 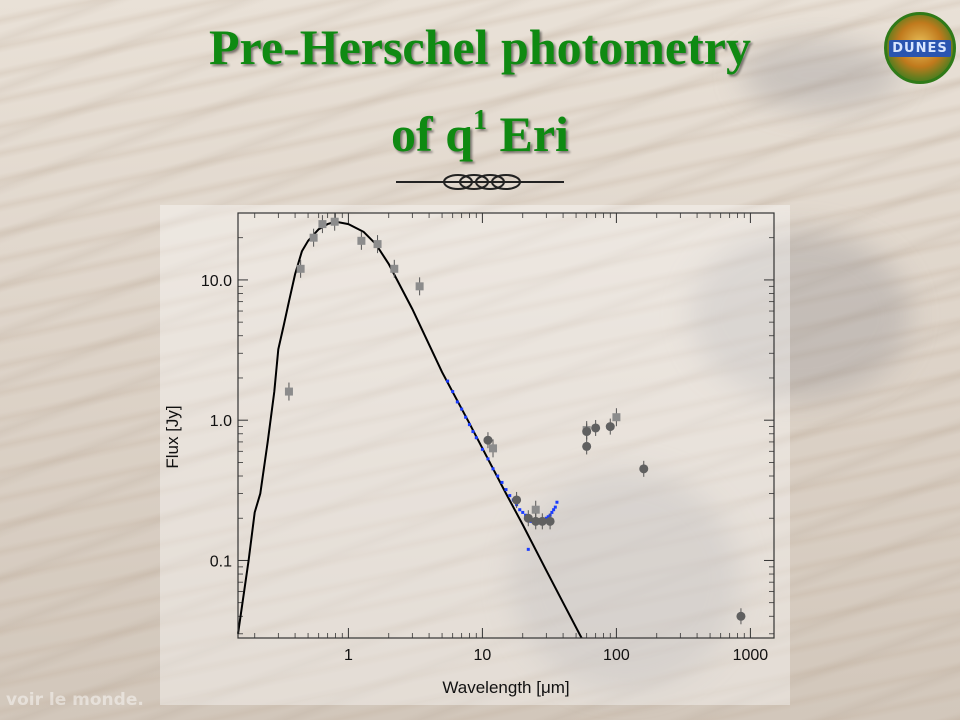 What do you see at coordinates (483, 655) in the screenshot?
I see `x-tick-label: 10` at bounding box center [483, 655].